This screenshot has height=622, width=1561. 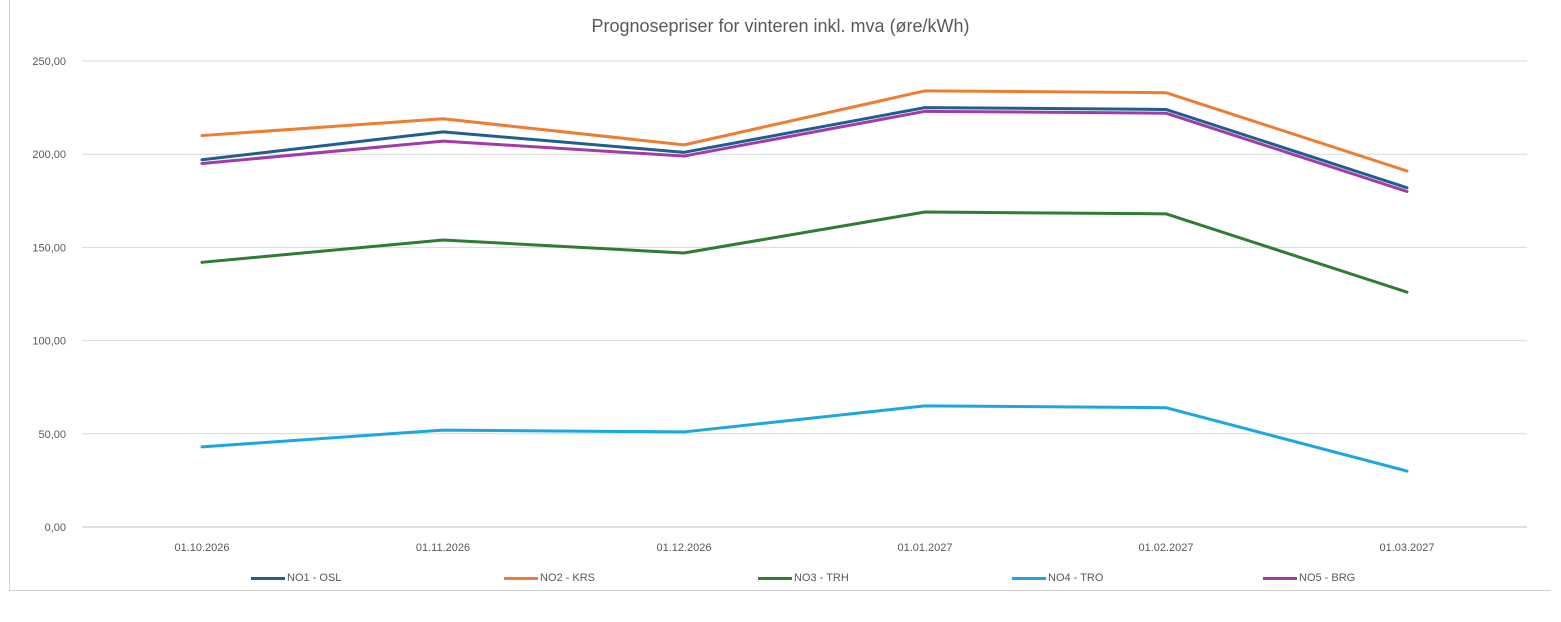 I want to click on legend-item: NO3 - TRH, so click(x=803, y=578).